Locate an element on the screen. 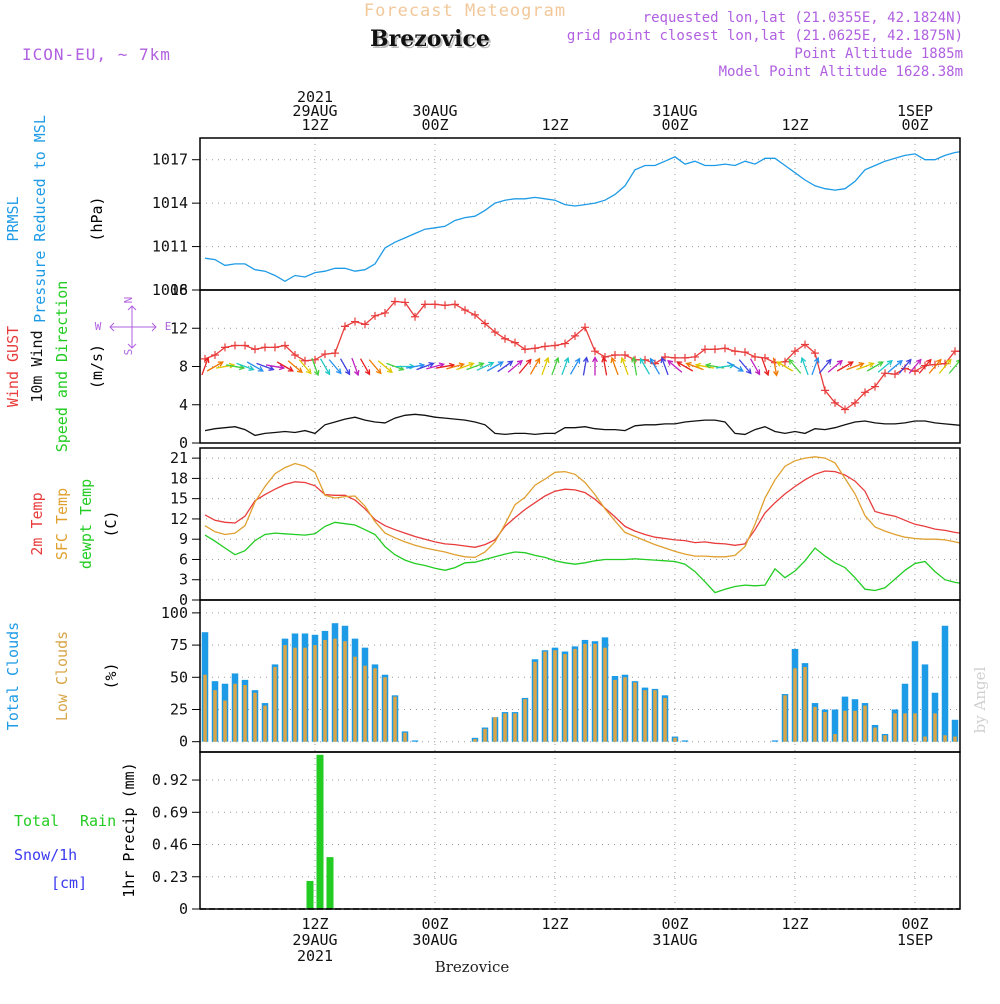 The height and width of the screenshot is (1004, 1000). temperature-y-tick-label: 6 is located at coordinates (183, 559).